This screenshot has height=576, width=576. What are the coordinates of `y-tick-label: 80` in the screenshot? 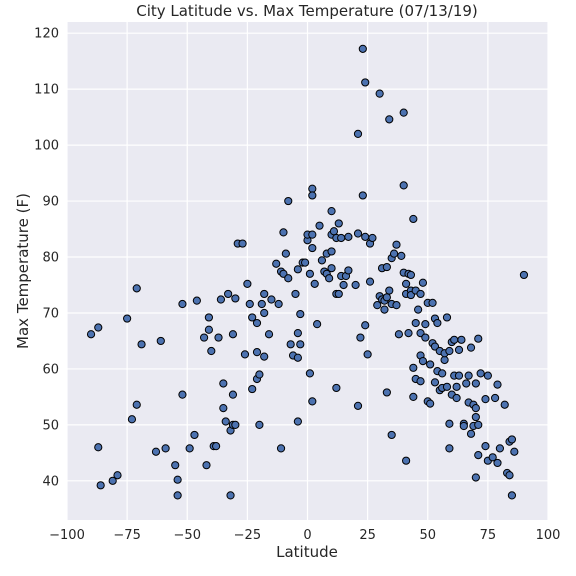 It's located at (50, 258).